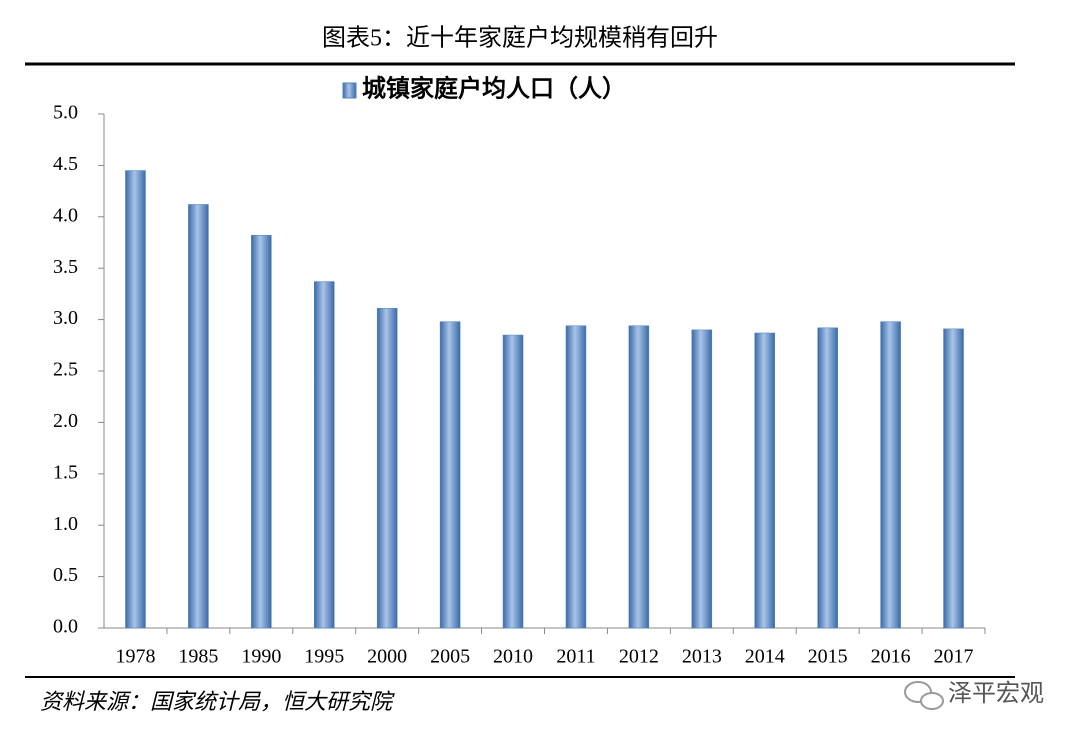 The image size is (1080, 743). Describe the element at coordinates (702, 657) in the screenshot. I see `x-tick-label: 2013` at that location.